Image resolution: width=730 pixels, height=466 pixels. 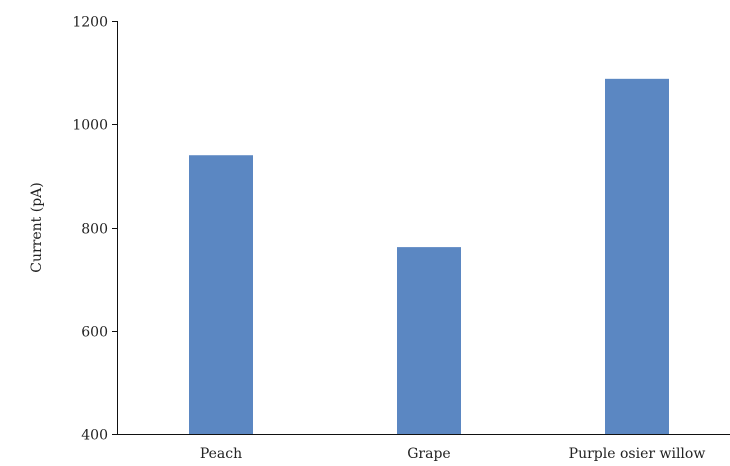 I want to click on x-axis-labels: Peach Grape Purple osier willow, so click(x=452, y=454).